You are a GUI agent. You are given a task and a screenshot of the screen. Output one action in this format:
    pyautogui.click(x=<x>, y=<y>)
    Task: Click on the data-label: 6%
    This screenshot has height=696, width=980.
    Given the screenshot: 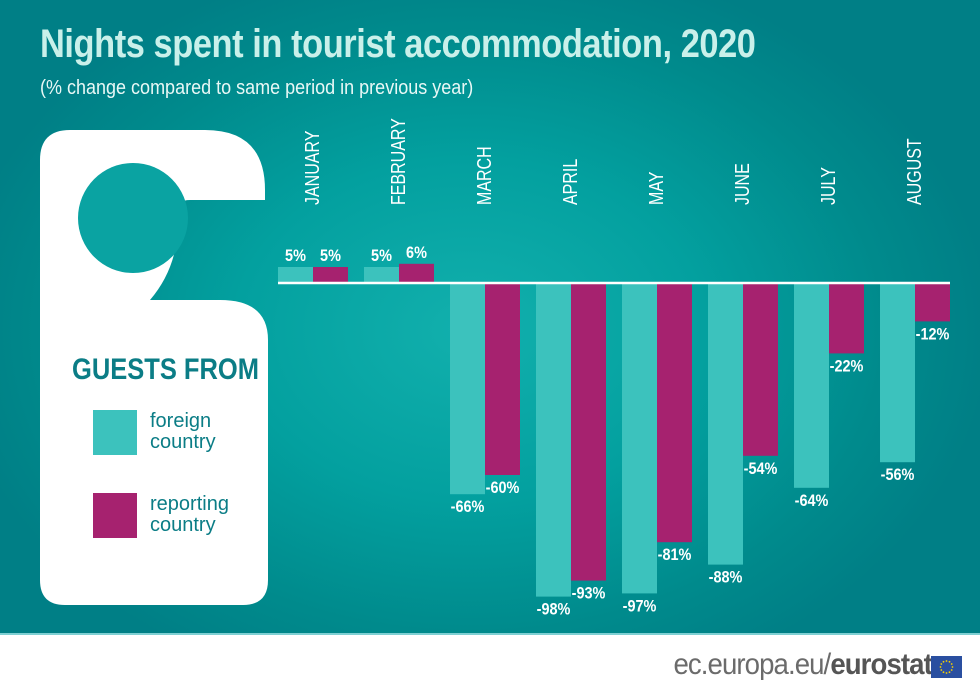 What is the action you would take?
    pyautogui.click(x=416, y=253)
    